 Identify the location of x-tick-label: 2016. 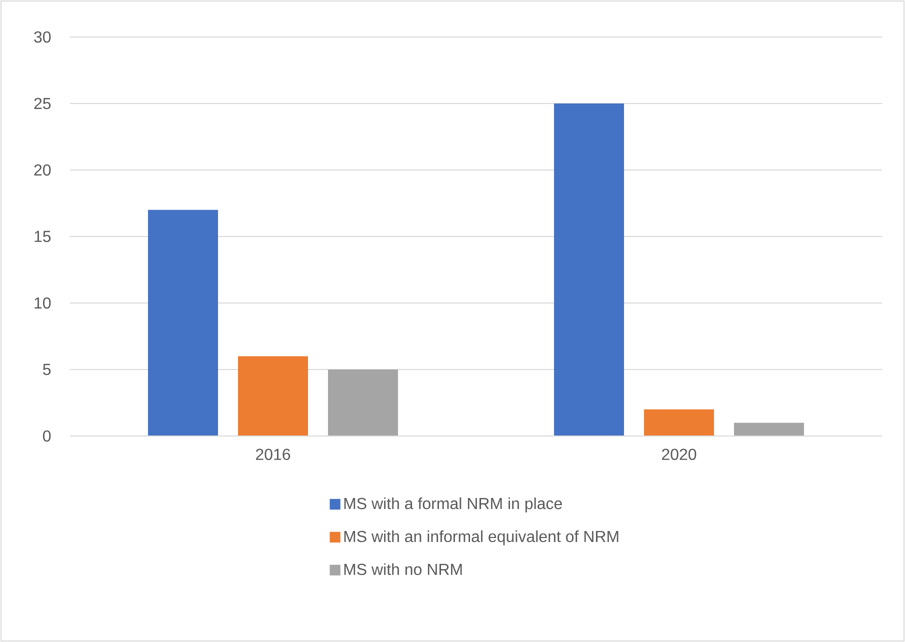
(273, 454).